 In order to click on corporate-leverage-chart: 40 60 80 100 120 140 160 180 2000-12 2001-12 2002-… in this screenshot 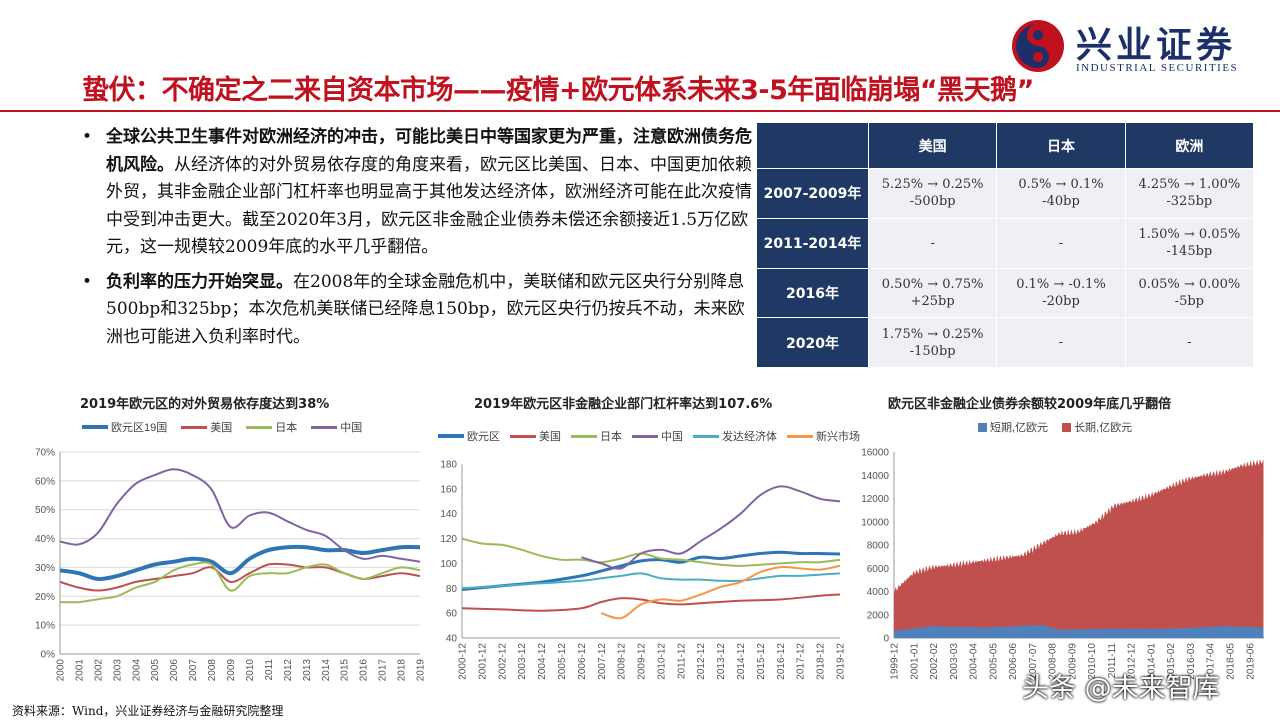, I will do `click(643, 570)`.